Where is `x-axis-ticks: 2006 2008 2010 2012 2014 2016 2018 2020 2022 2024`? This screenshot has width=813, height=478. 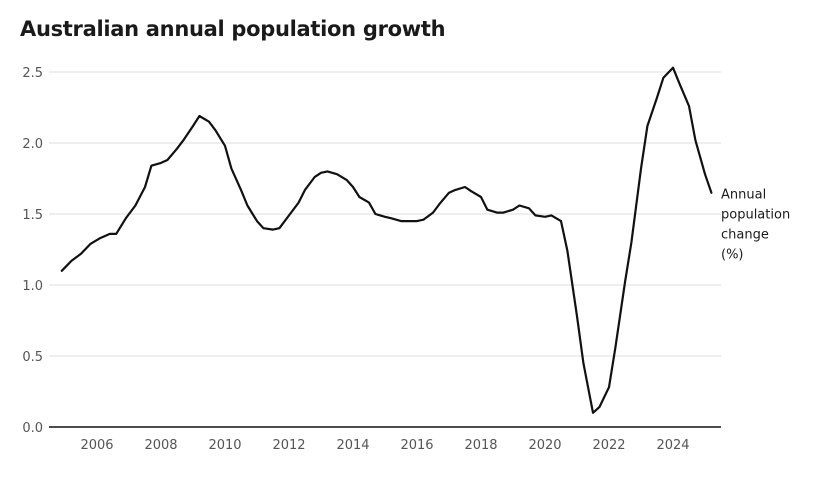 x-axis-ticks: 2006 2008 2010 2012 2014 2016 2018 2020 2022 2024 is located at coordinates (384, 445).